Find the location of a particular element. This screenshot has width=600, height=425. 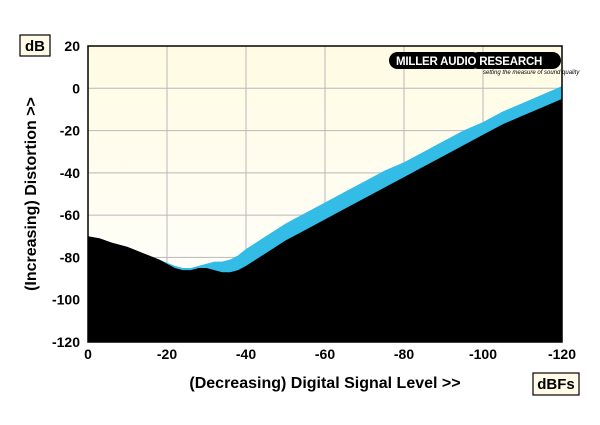

x-tick-labels: 0 -20 -40 -60 -80 -100 -120 is located at coordinates (330, 354).